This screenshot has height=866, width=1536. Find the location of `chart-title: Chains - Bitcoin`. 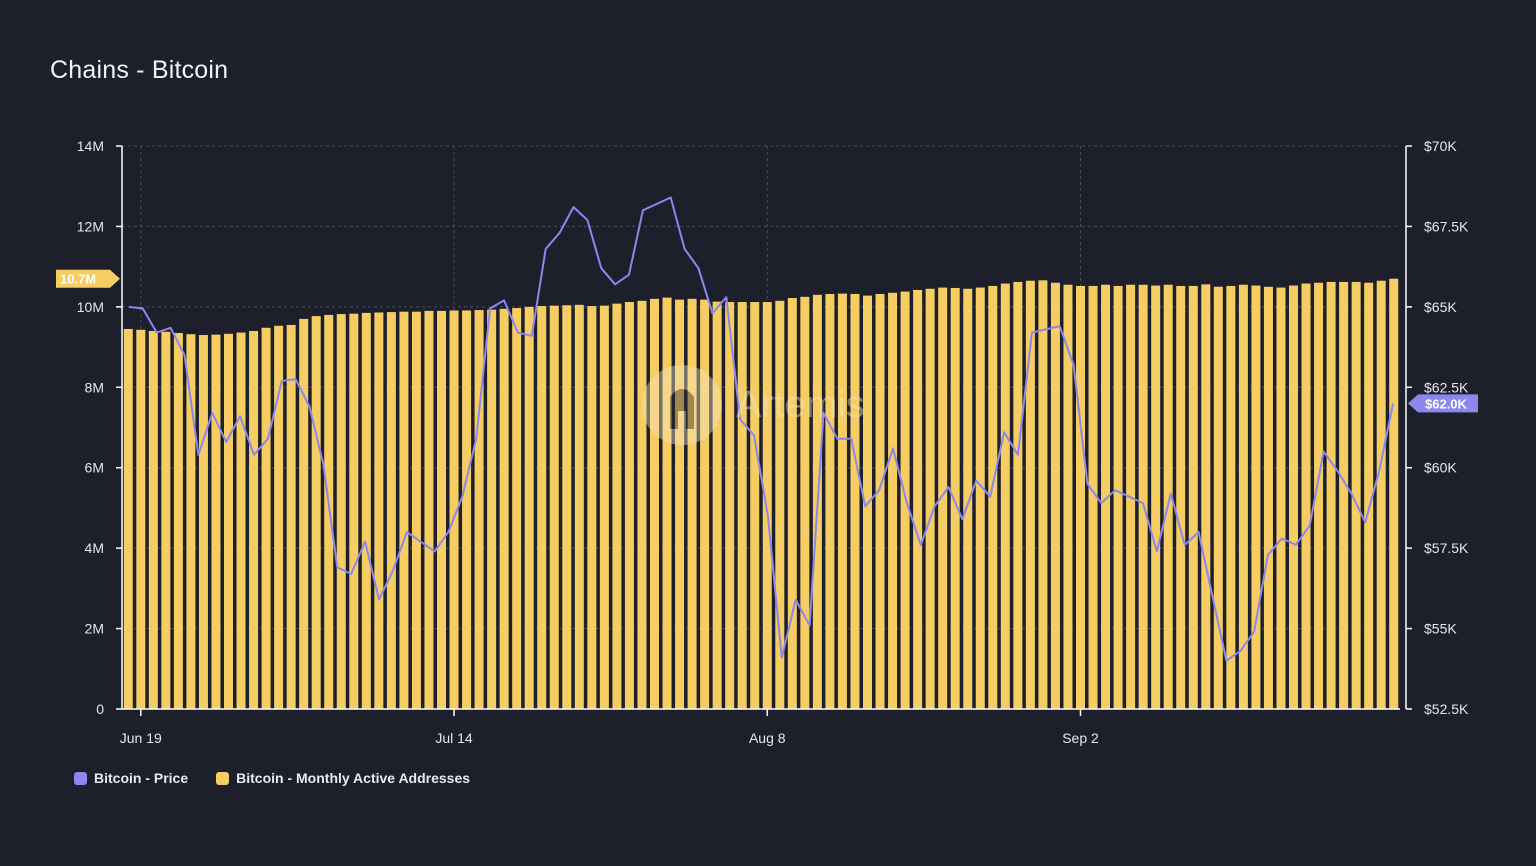

chart-title: Chains - Bitcoin is located at coordinates (139, 70).